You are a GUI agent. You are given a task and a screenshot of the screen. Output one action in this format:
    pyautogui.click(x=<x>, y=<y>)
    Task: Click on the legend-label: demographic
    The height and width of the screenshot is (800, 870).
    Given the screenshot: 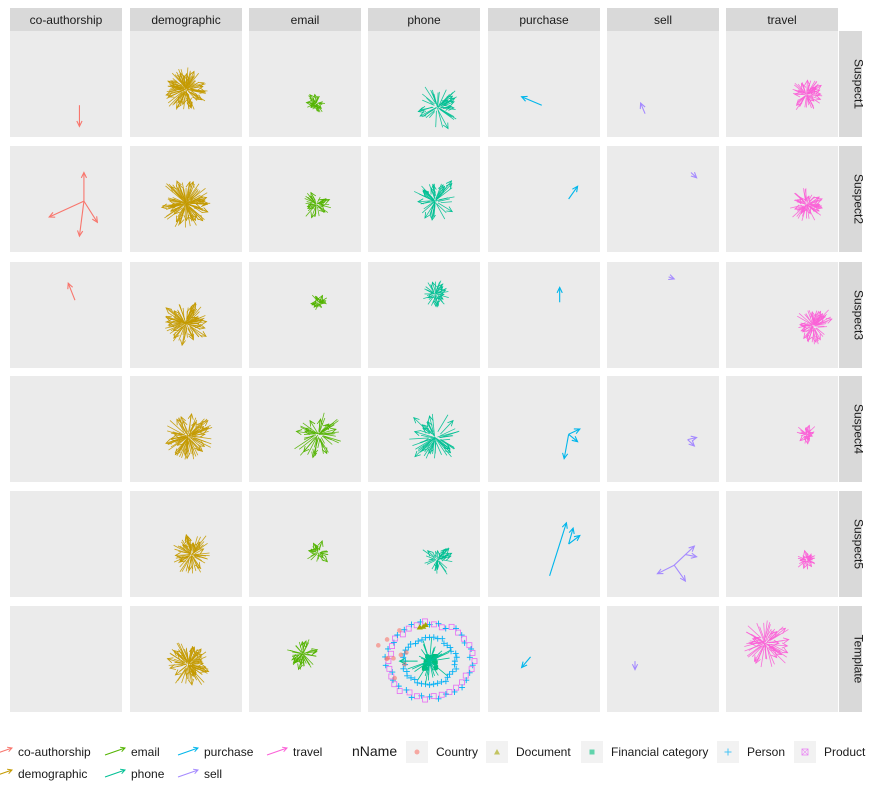 What is the action you would take?
    pyautogui.click(x=52, y=774)
    